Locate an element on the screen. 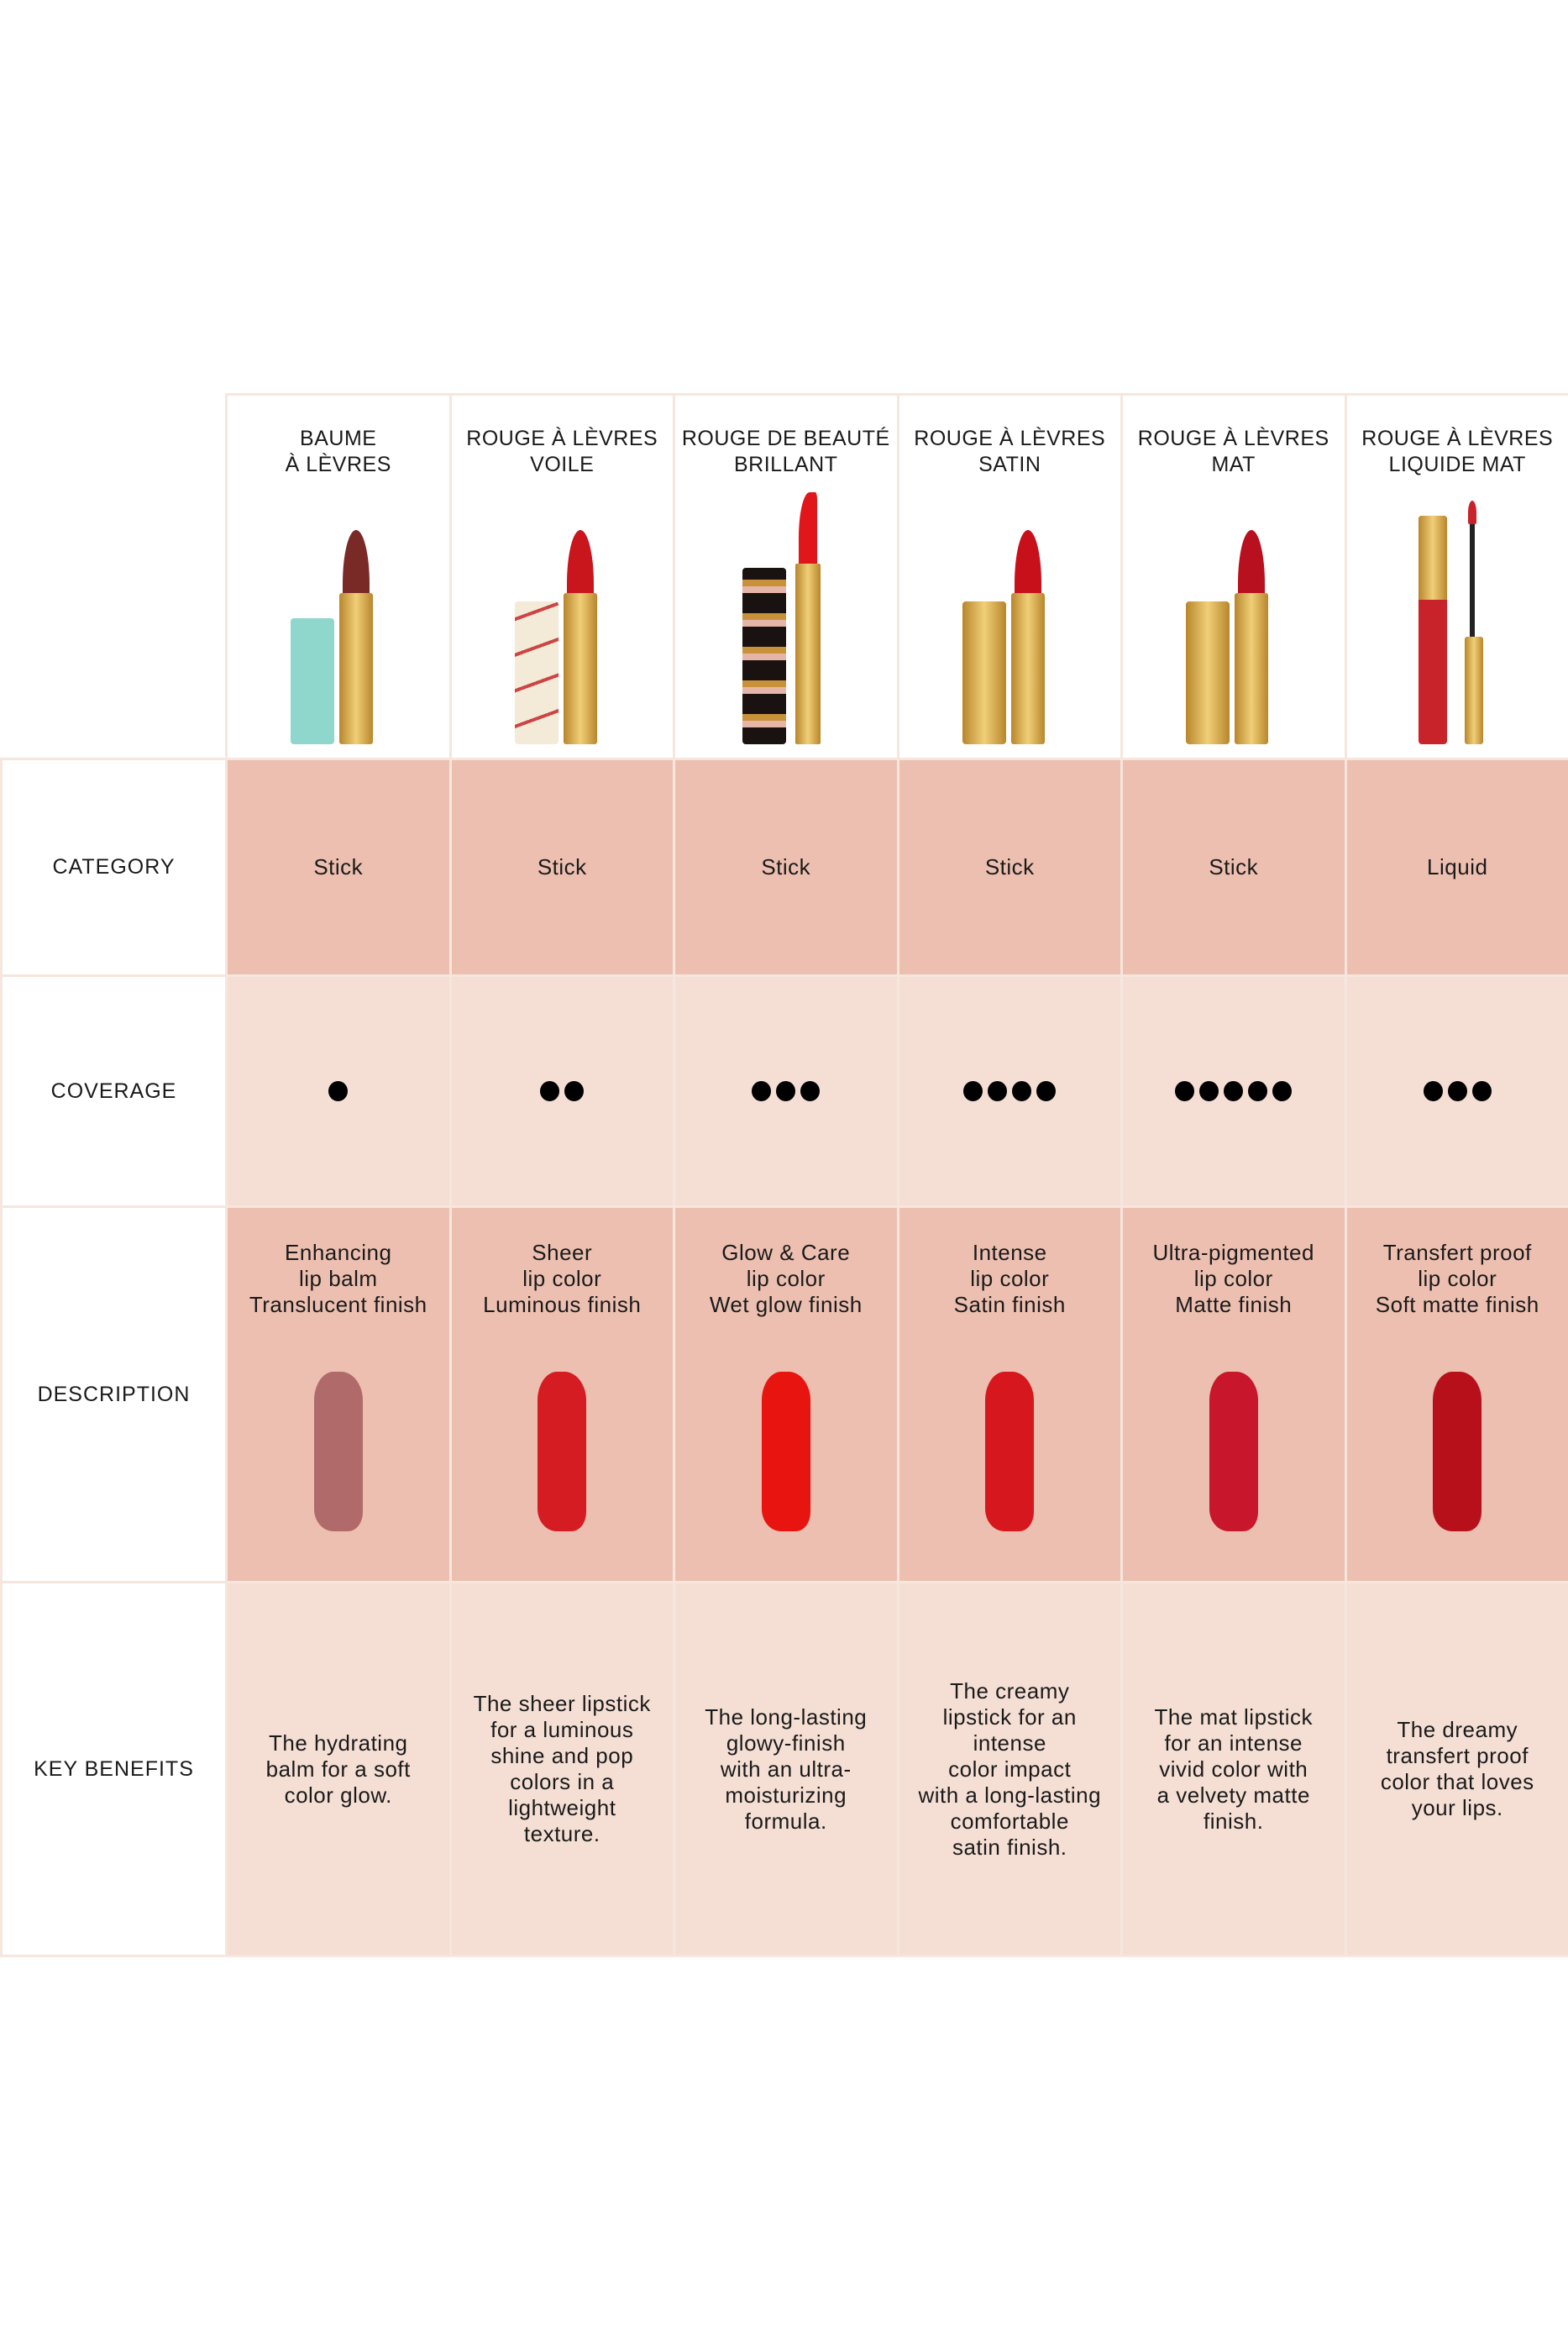  coverage-row: COVERAGE is located at coordinates (784, 1092).